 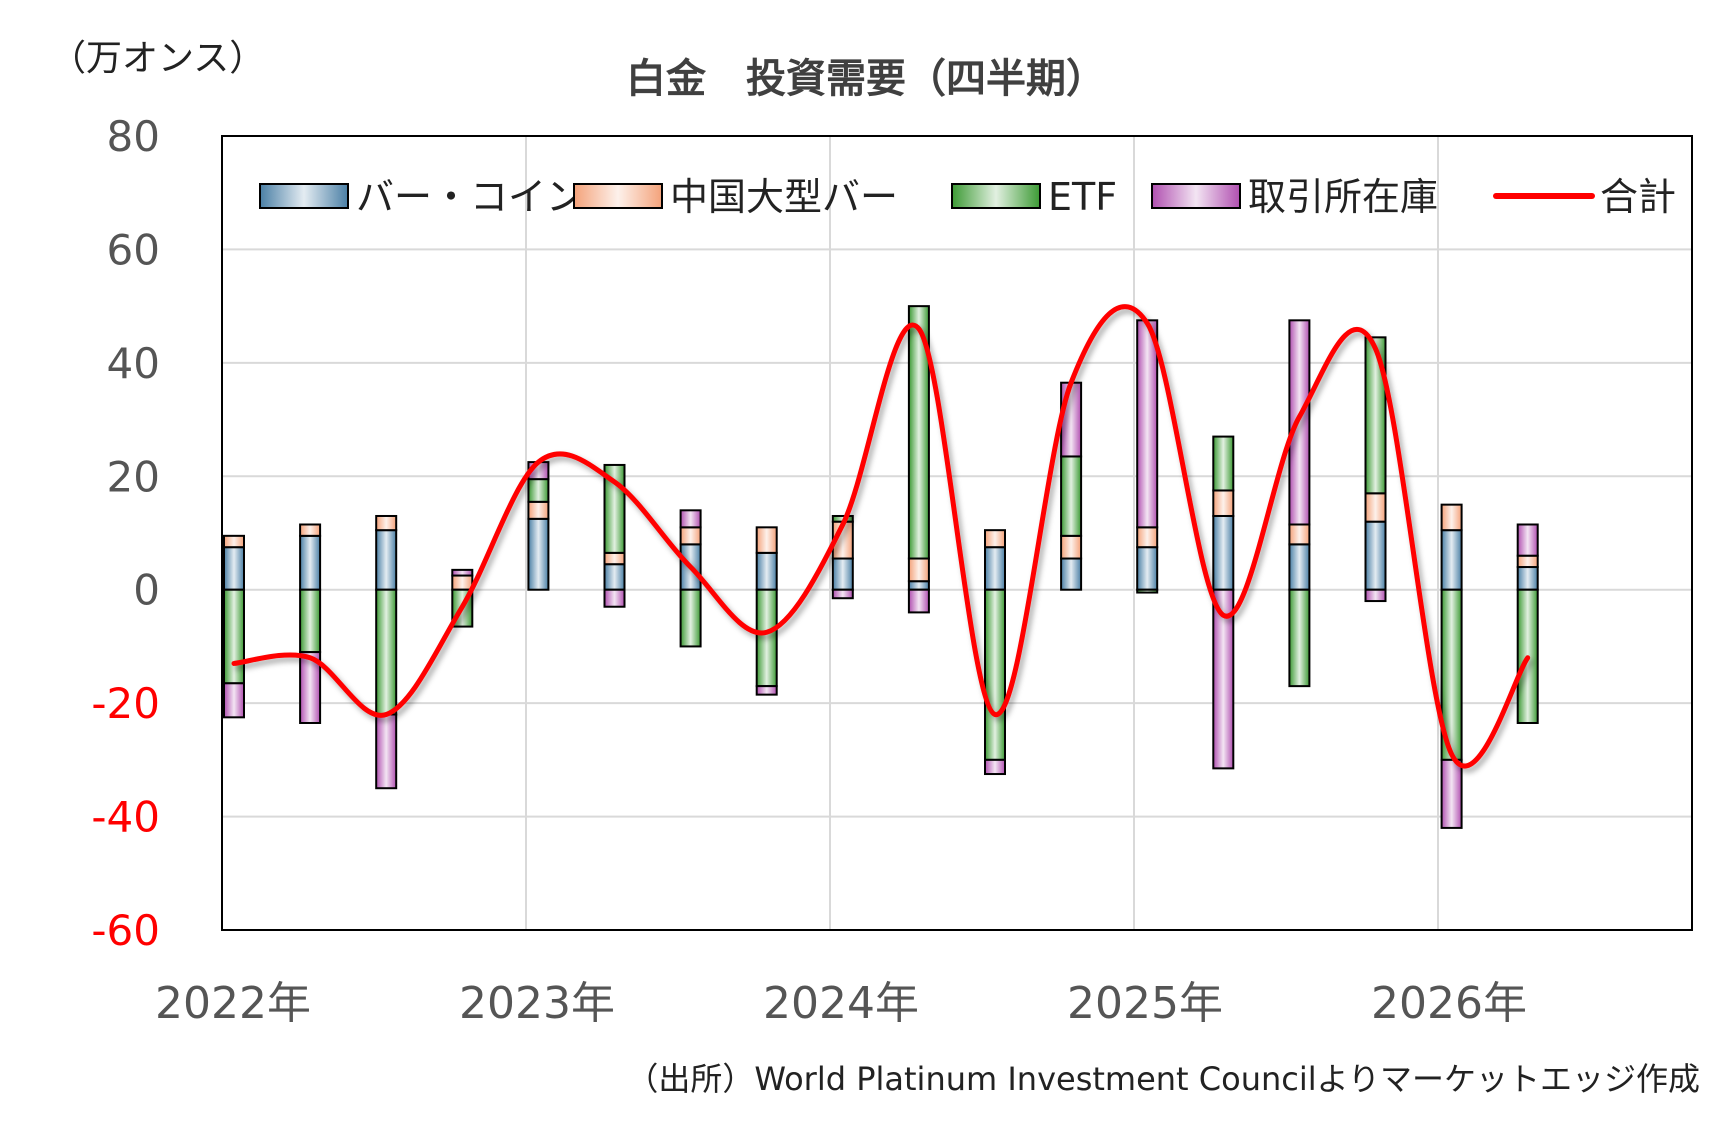 What do you see at coordinates (157, 58) in the screenshot?
I see `unit-label: （万オンス）` at bounding box center [157, 58].